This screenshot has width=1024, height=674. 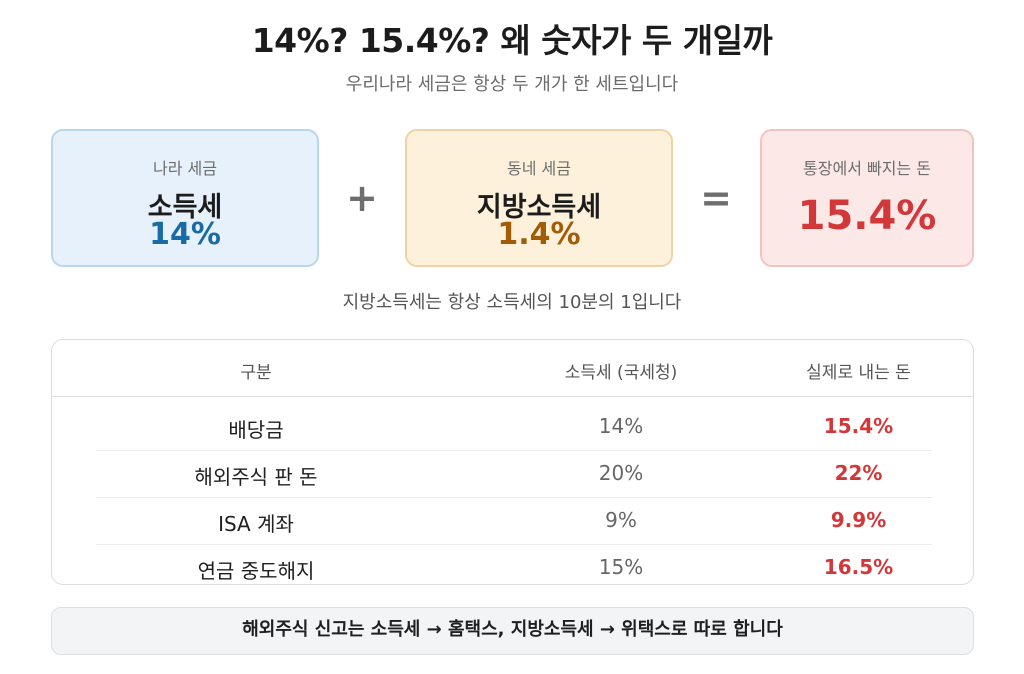 What do you see at coordinates (858, 473) in the screenshot?
I see `row-actual: 22%` at bounding box center [858, 473].